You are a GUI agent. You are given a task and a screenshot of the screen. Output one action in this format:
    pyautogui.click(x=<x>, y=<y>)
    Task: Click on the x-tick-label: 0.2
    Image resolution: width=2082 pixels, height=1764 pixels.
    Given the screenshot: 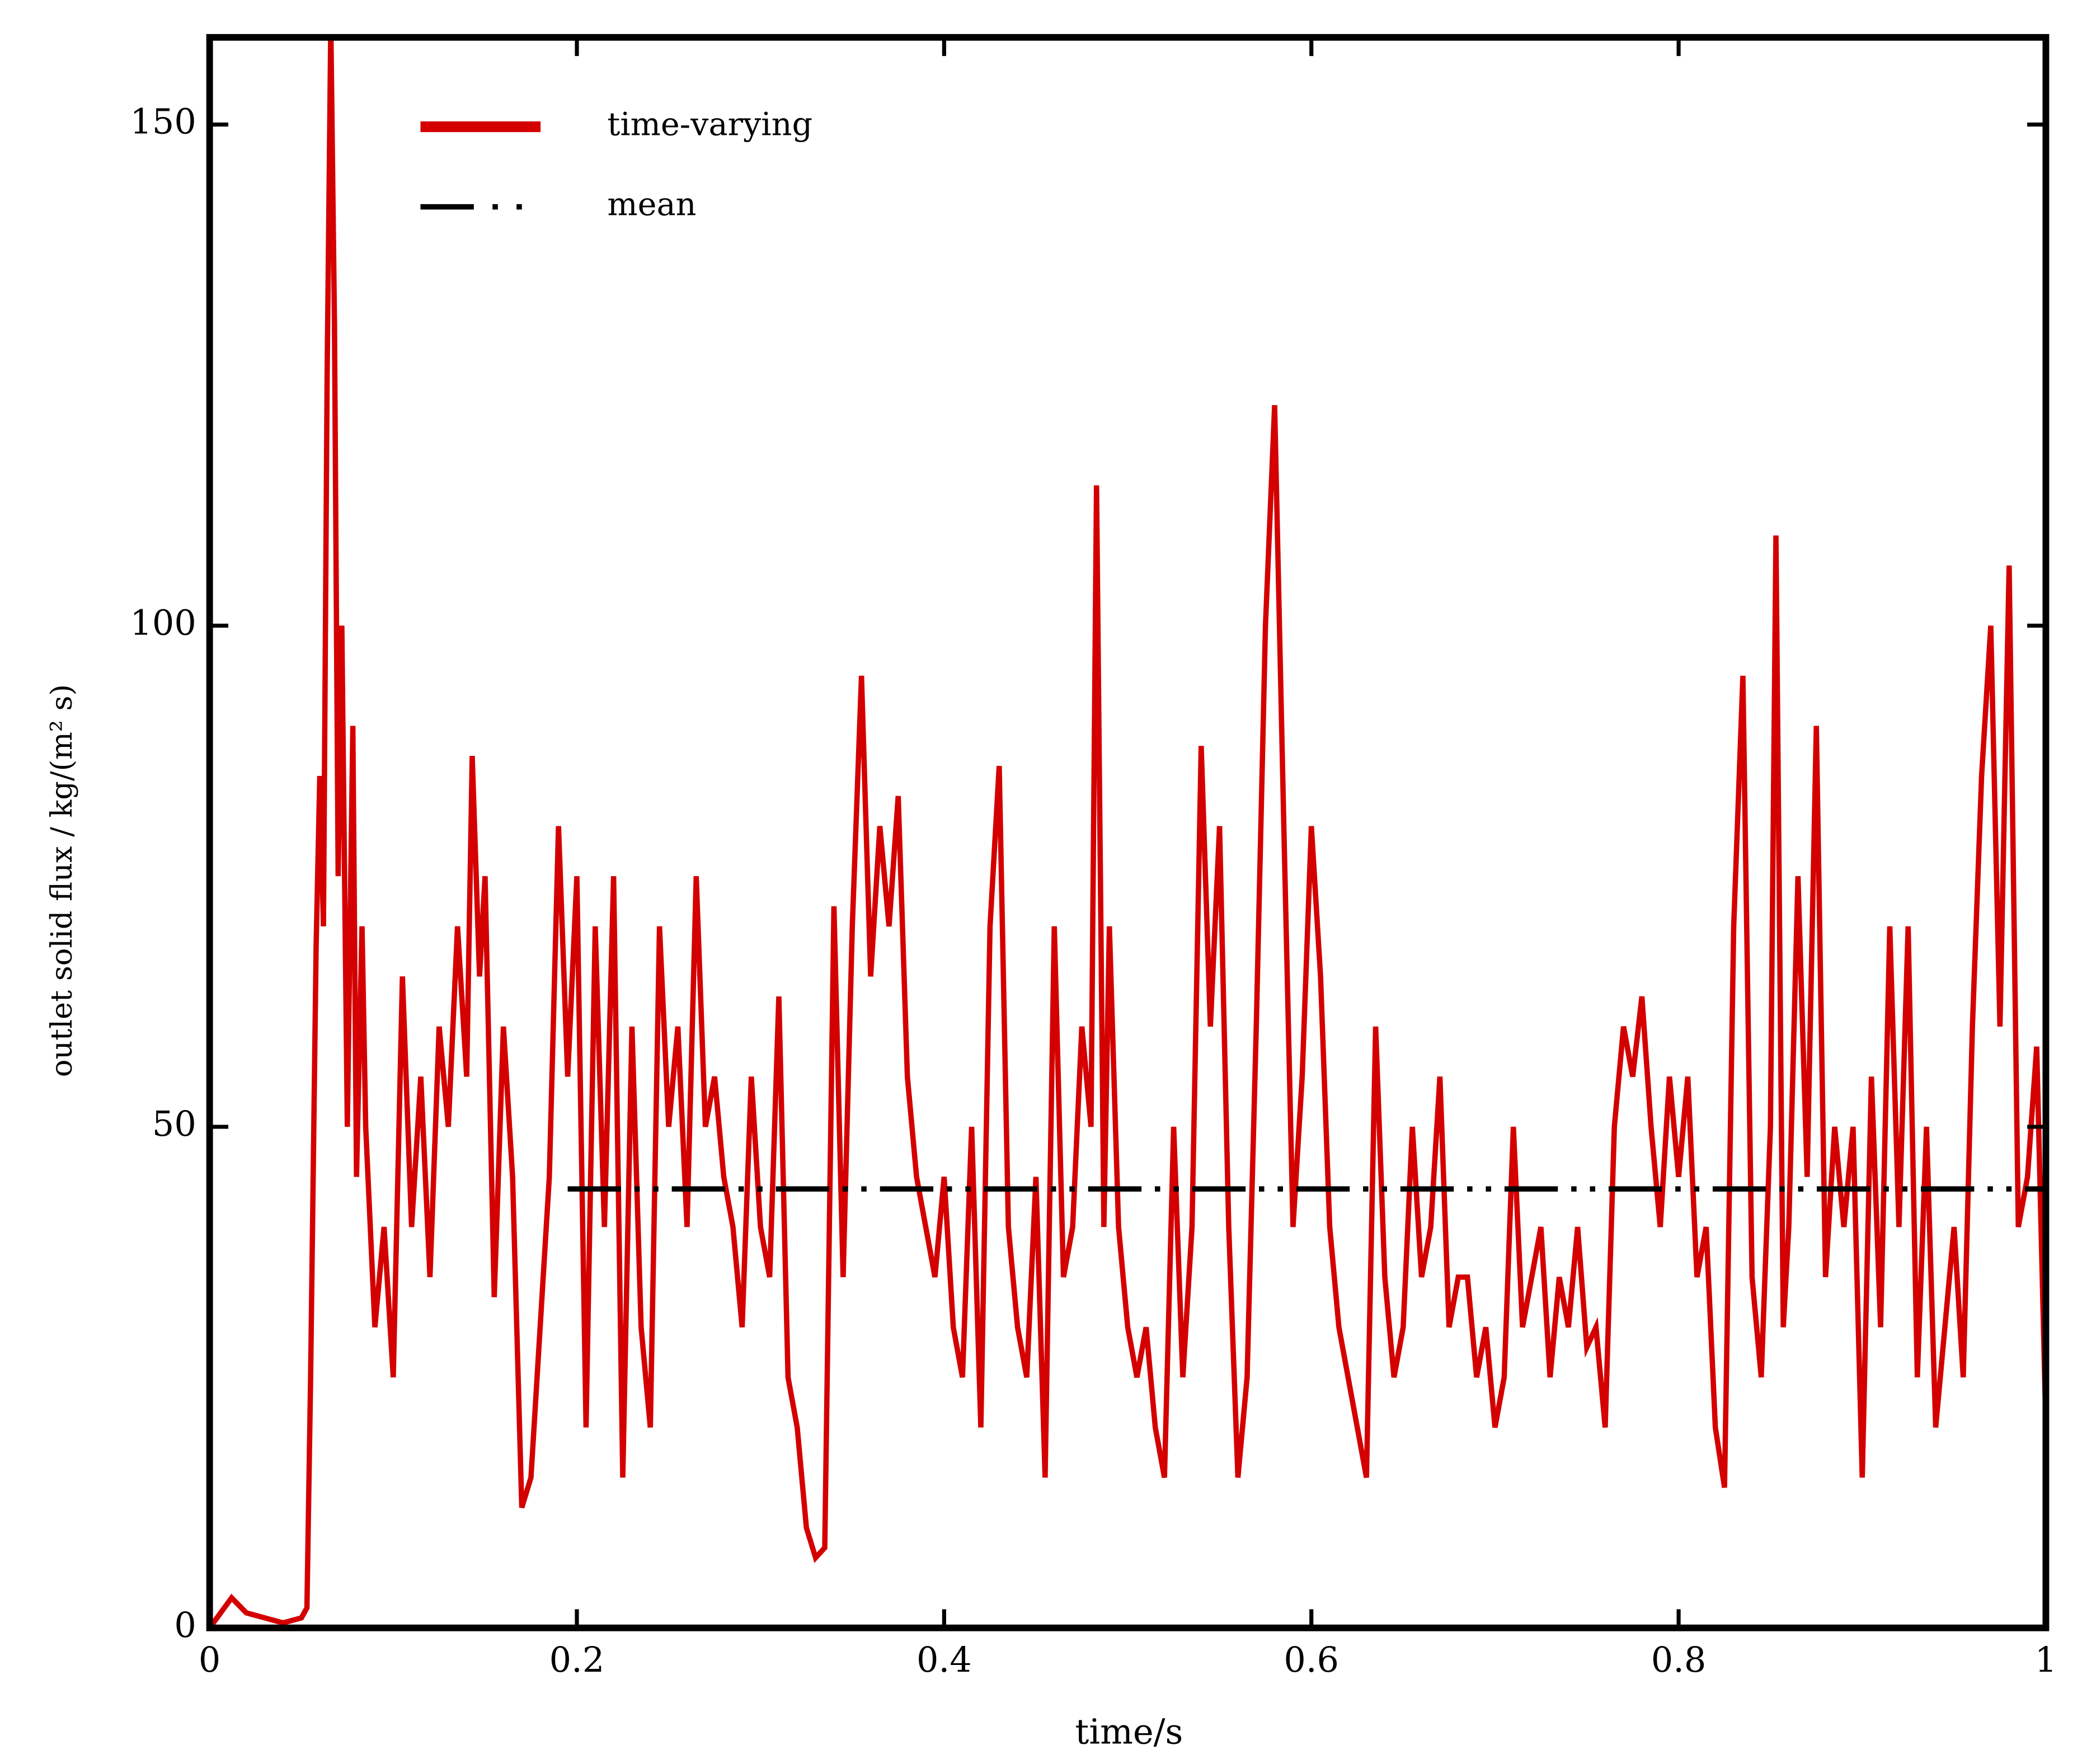 What is the action you would take?
    pyautogui.click(x=577, y=1659)
    